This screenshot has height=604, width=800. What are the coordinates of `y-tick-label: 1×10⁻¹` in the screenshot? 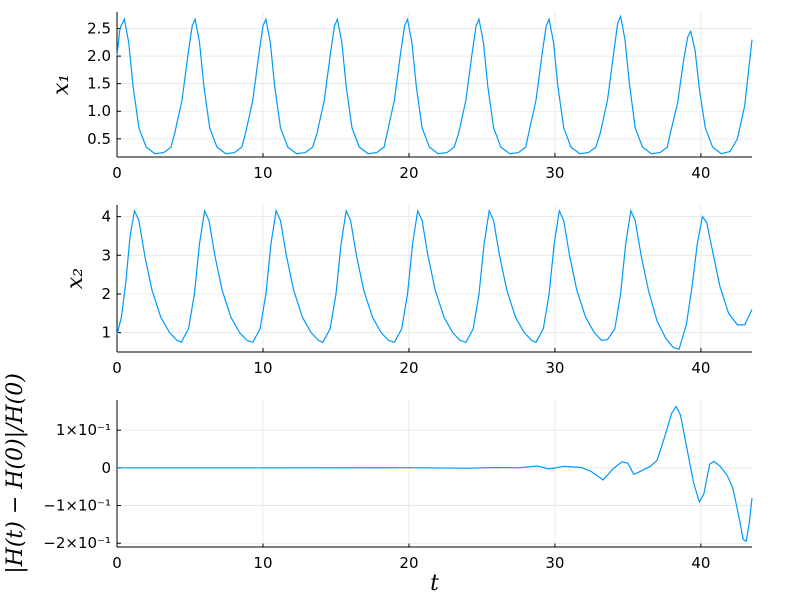 It's located at (83, 430).